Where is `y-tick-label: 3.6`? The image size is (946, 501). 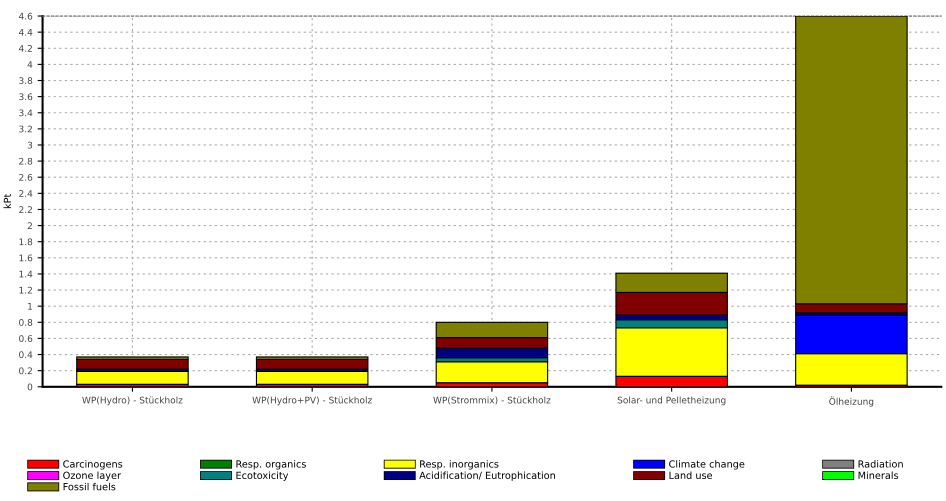 y-tick-label: 3.6 is located at coordinates (25, 96).